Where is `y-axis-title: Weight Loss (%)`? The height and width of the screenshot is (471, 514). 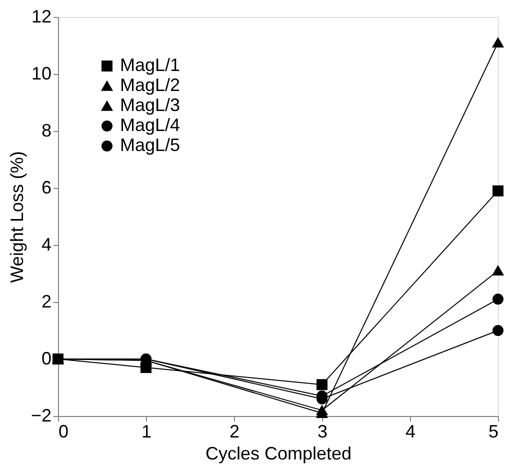
y-axis-title: Weight Loss (%) is located at coordinates (16, 217).